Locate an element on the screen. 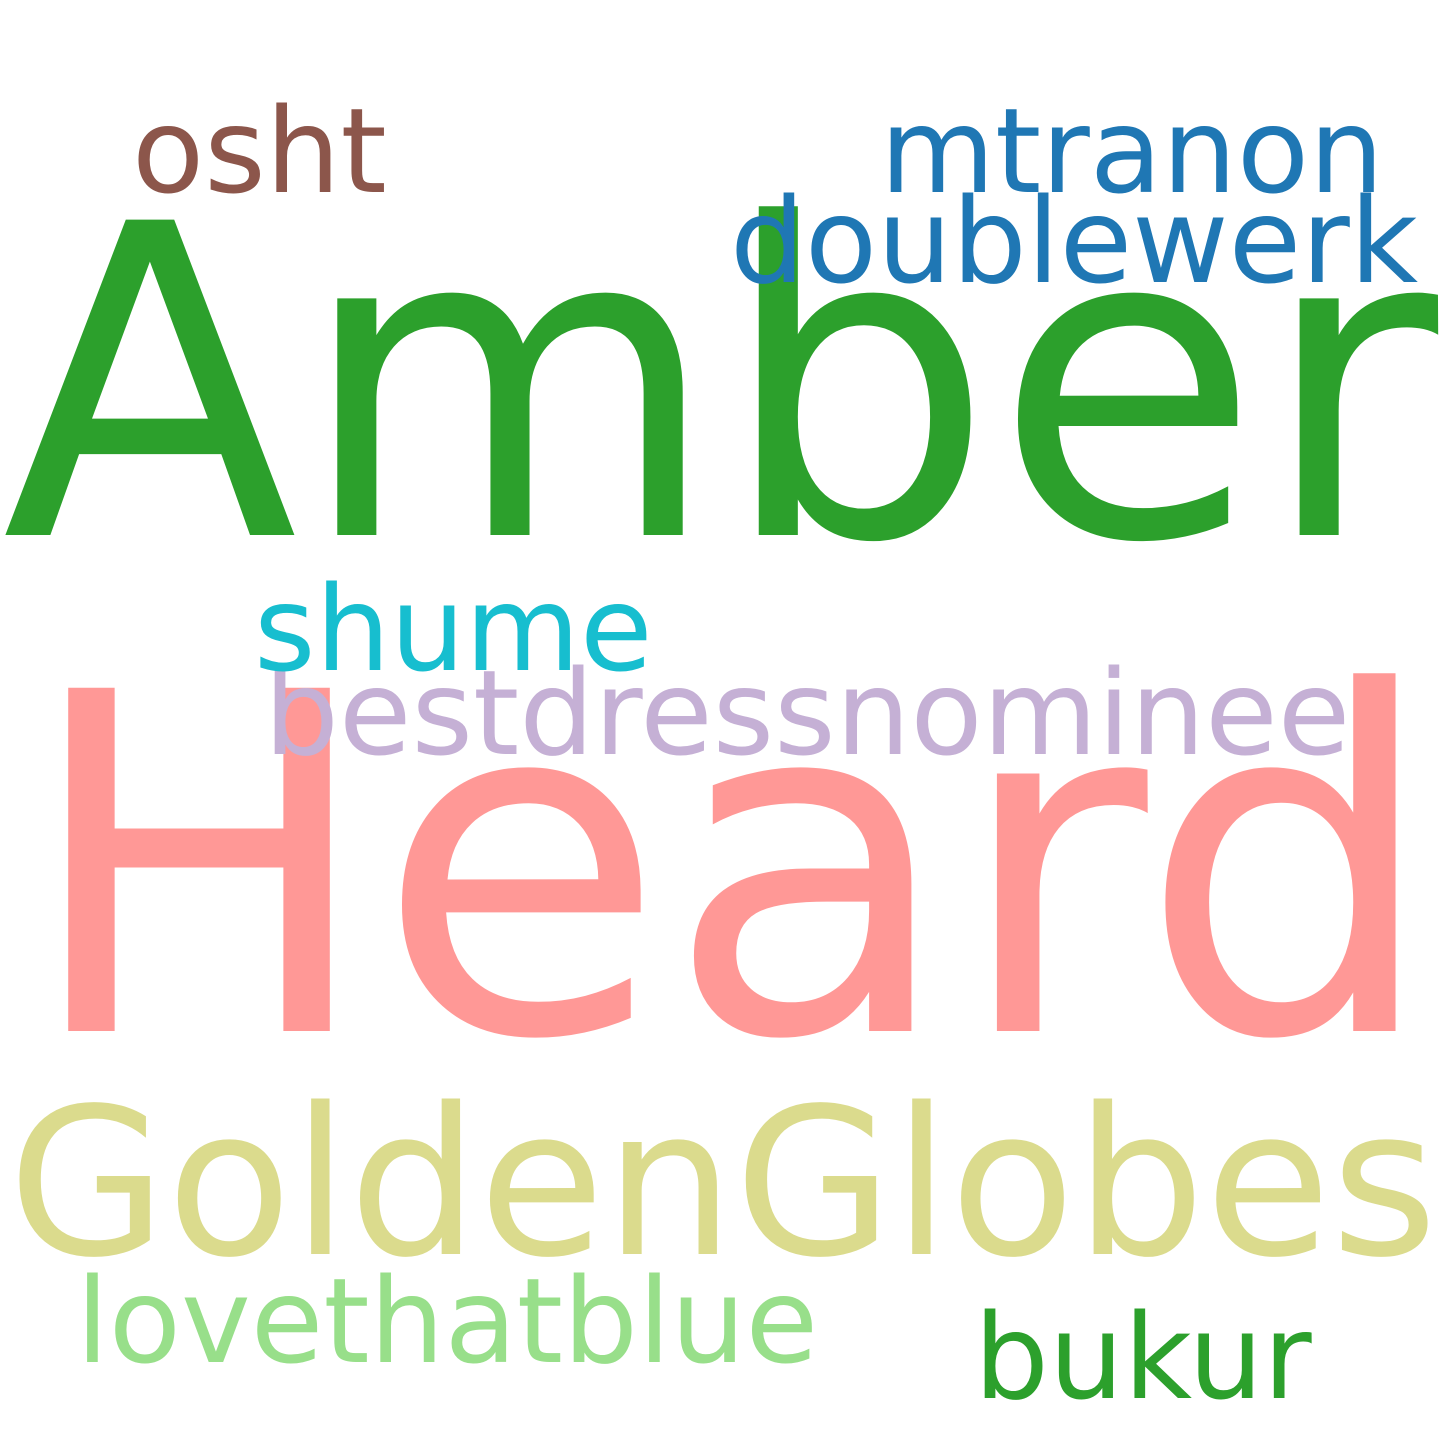 Image resolution: width=1440 pixels, height=1440 pixels. word-lovethatblue: lovethatblue is located at coordinates (447, 1321).